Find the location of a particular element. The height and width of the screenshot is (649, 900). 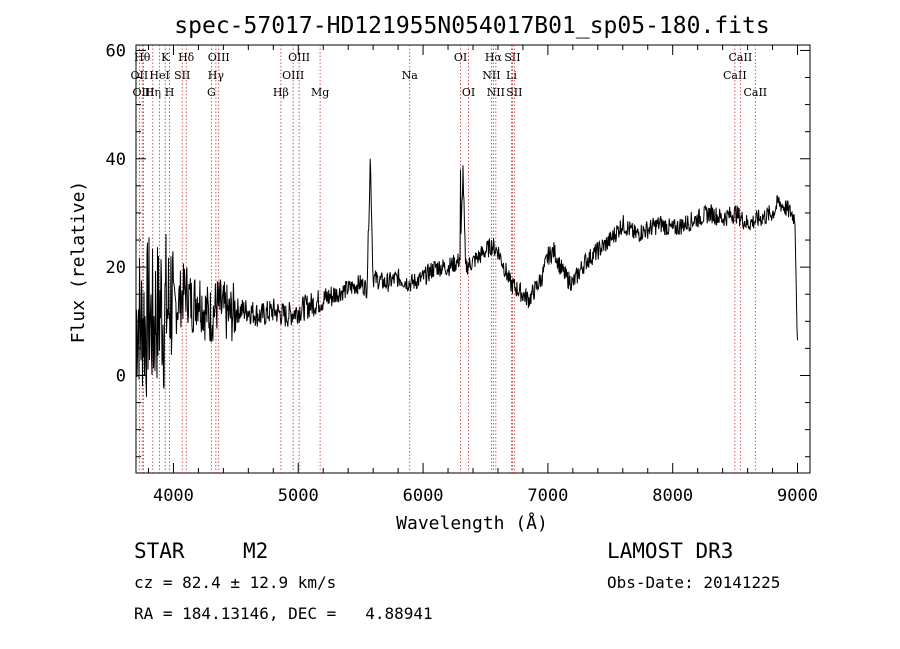

line-marker-label: Hδ is located at coordinates (186, 57).